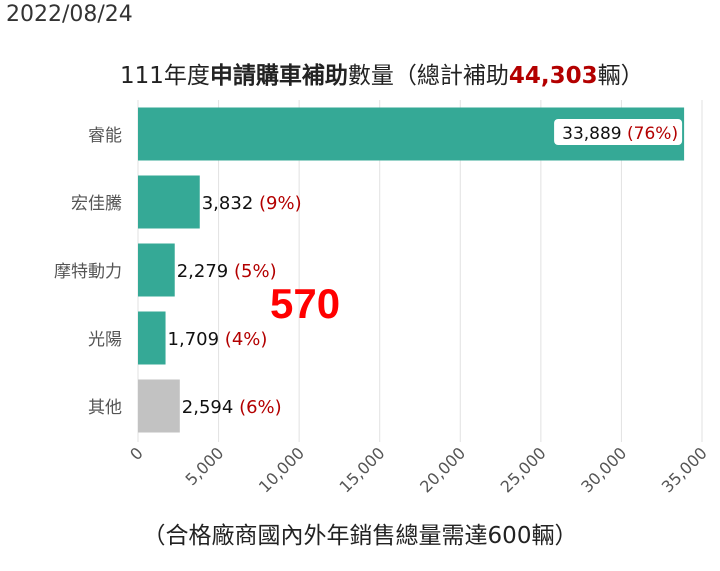 This screenshot has height=571, width=720. I want to click on x-tick-label: 30,000, so click(603, 469).